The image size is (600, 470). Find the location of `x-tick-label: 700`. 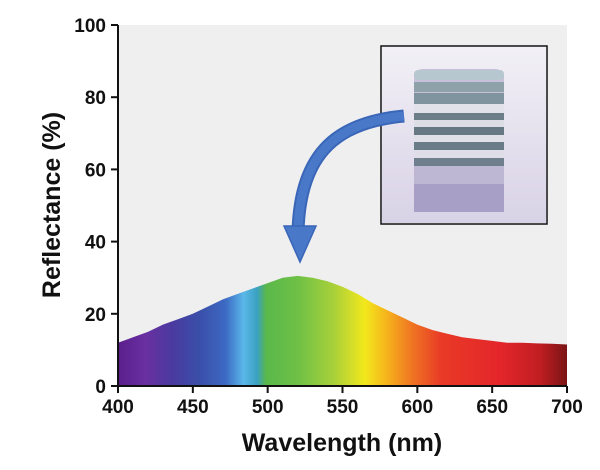

x-tick-label: 700 is located at coordinates (567, 407).